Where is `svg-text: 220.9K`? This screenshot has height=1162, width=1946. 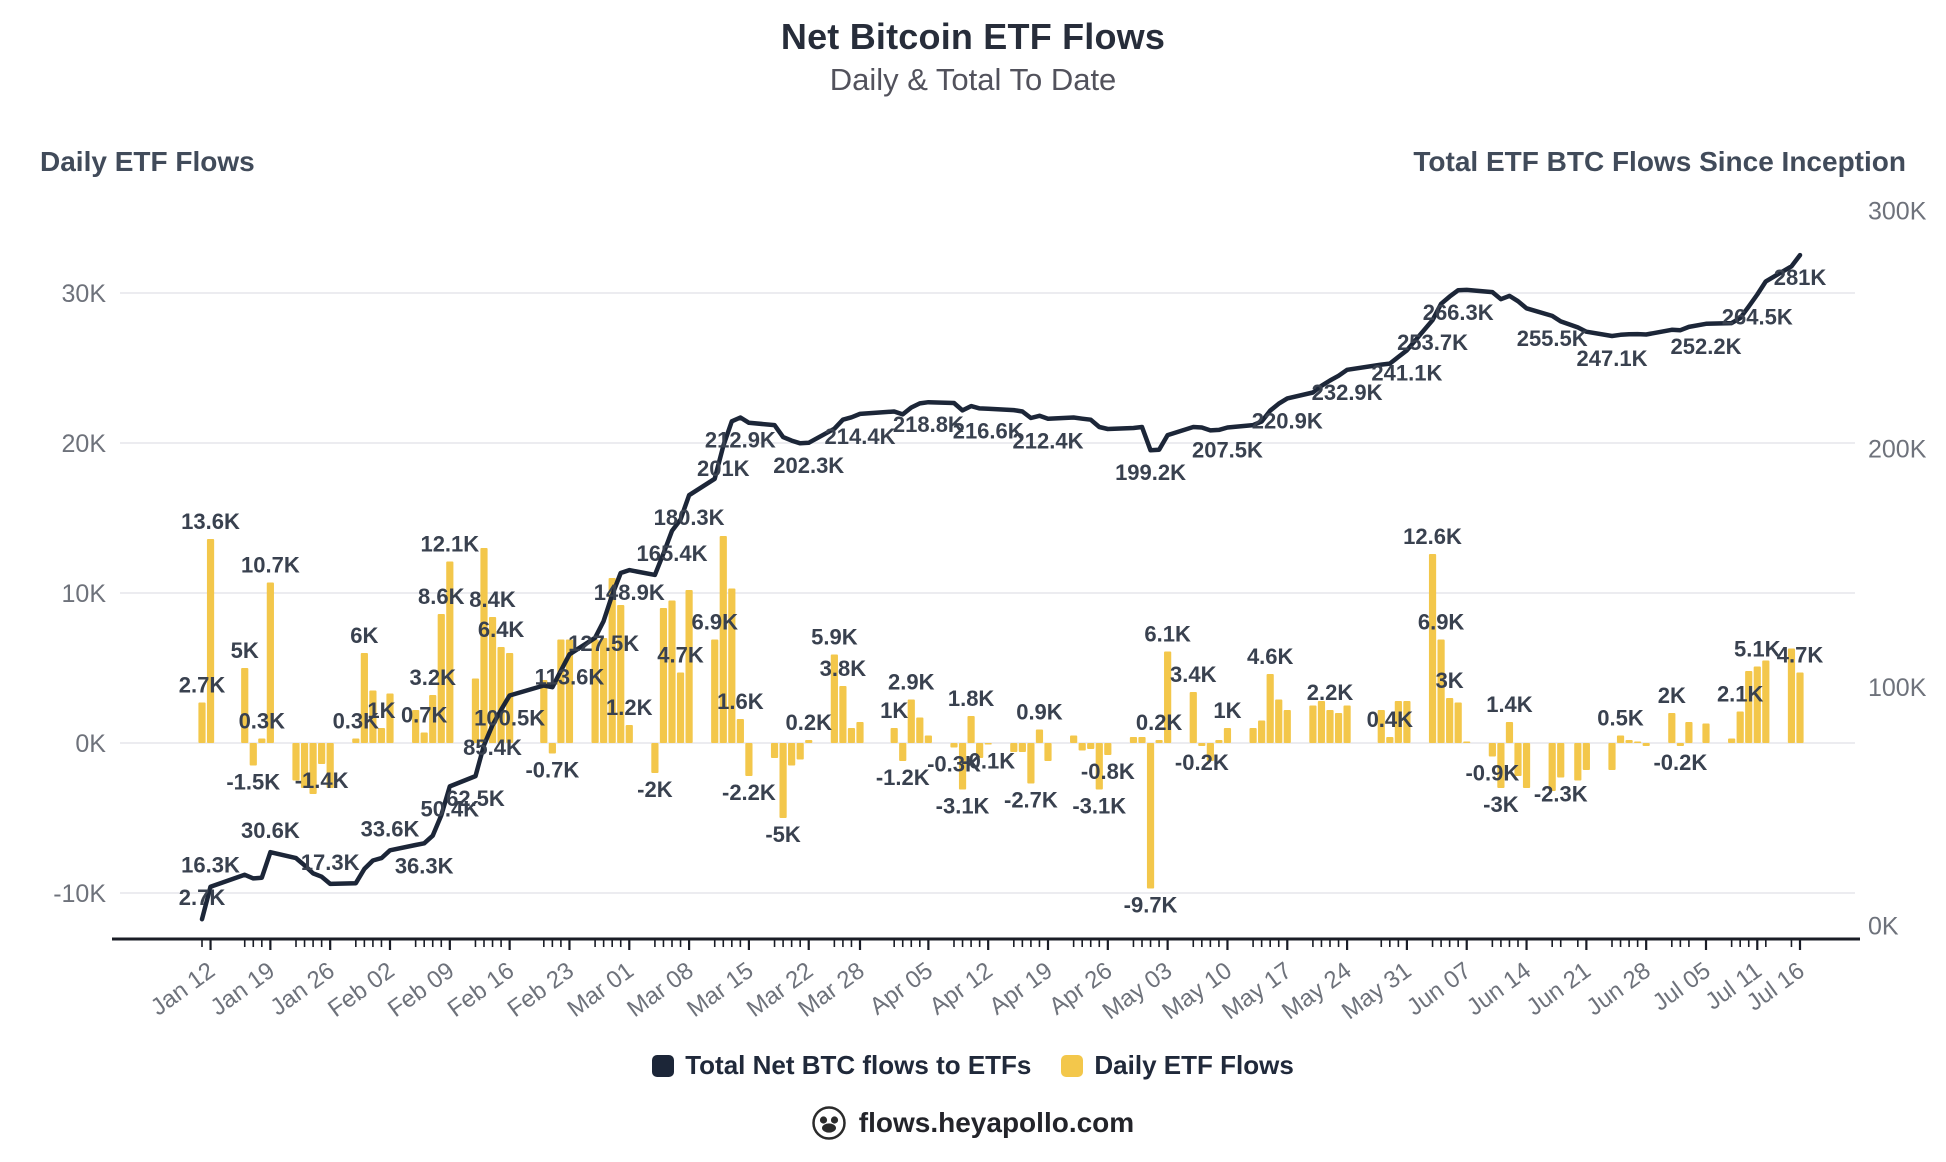 svg-text: 220.9K is located at coordinates (1287, 420).